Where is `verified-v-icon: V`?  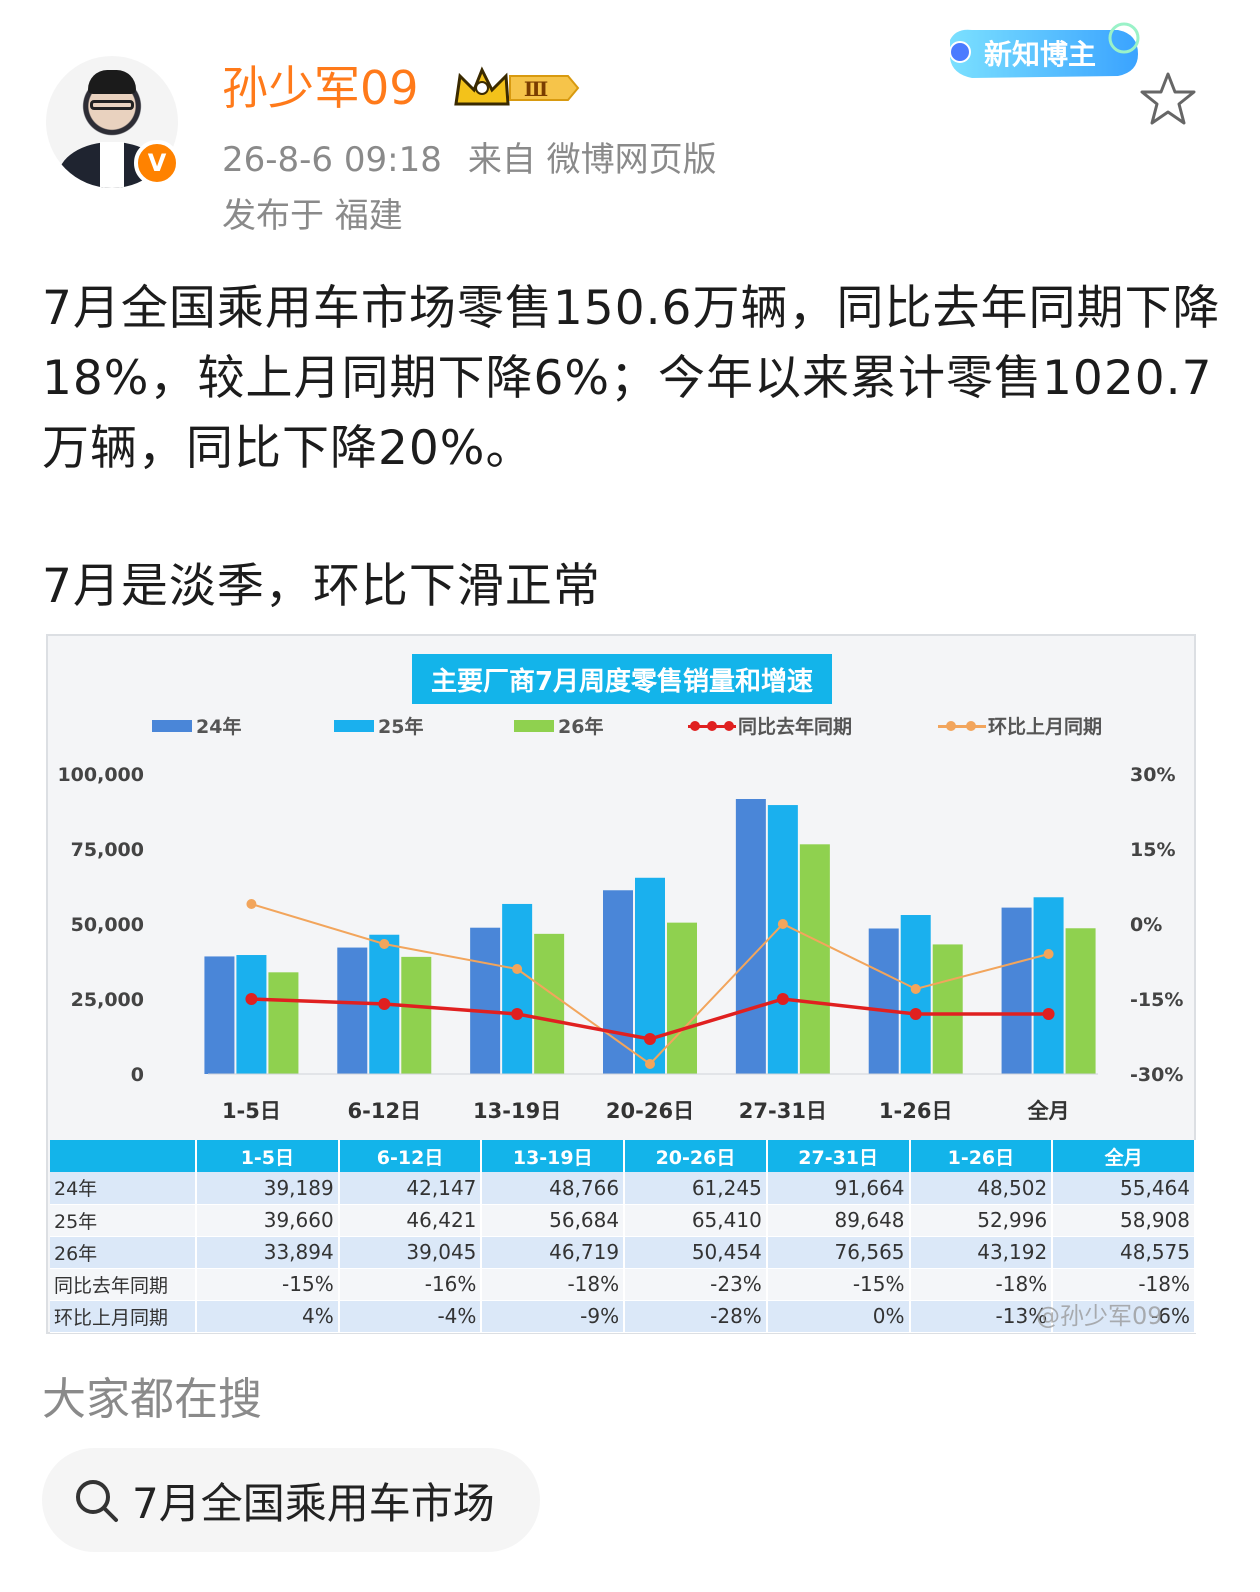
verified-v-icon: V is located at coordinates (157, 163).